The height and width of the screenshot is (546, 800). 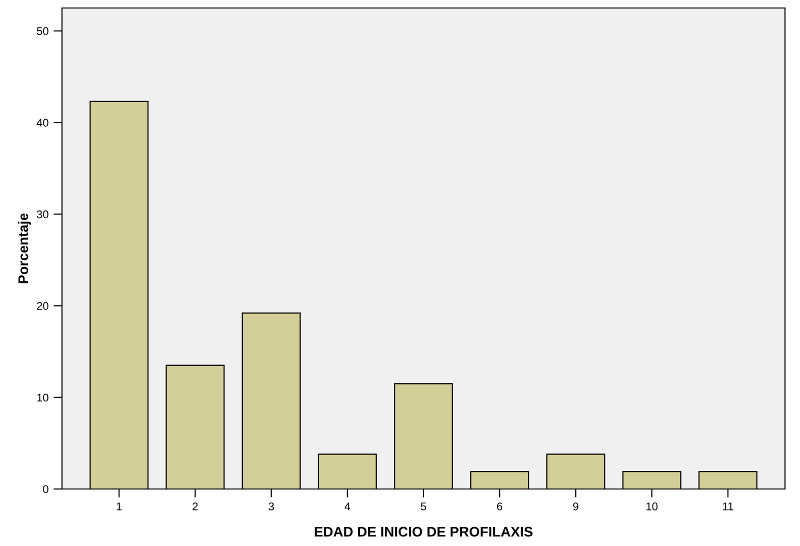 What do you see at coordinates (42, 214) in the screenshot?
I see `y-tick-label: 30` at bounding box center [42, 214].